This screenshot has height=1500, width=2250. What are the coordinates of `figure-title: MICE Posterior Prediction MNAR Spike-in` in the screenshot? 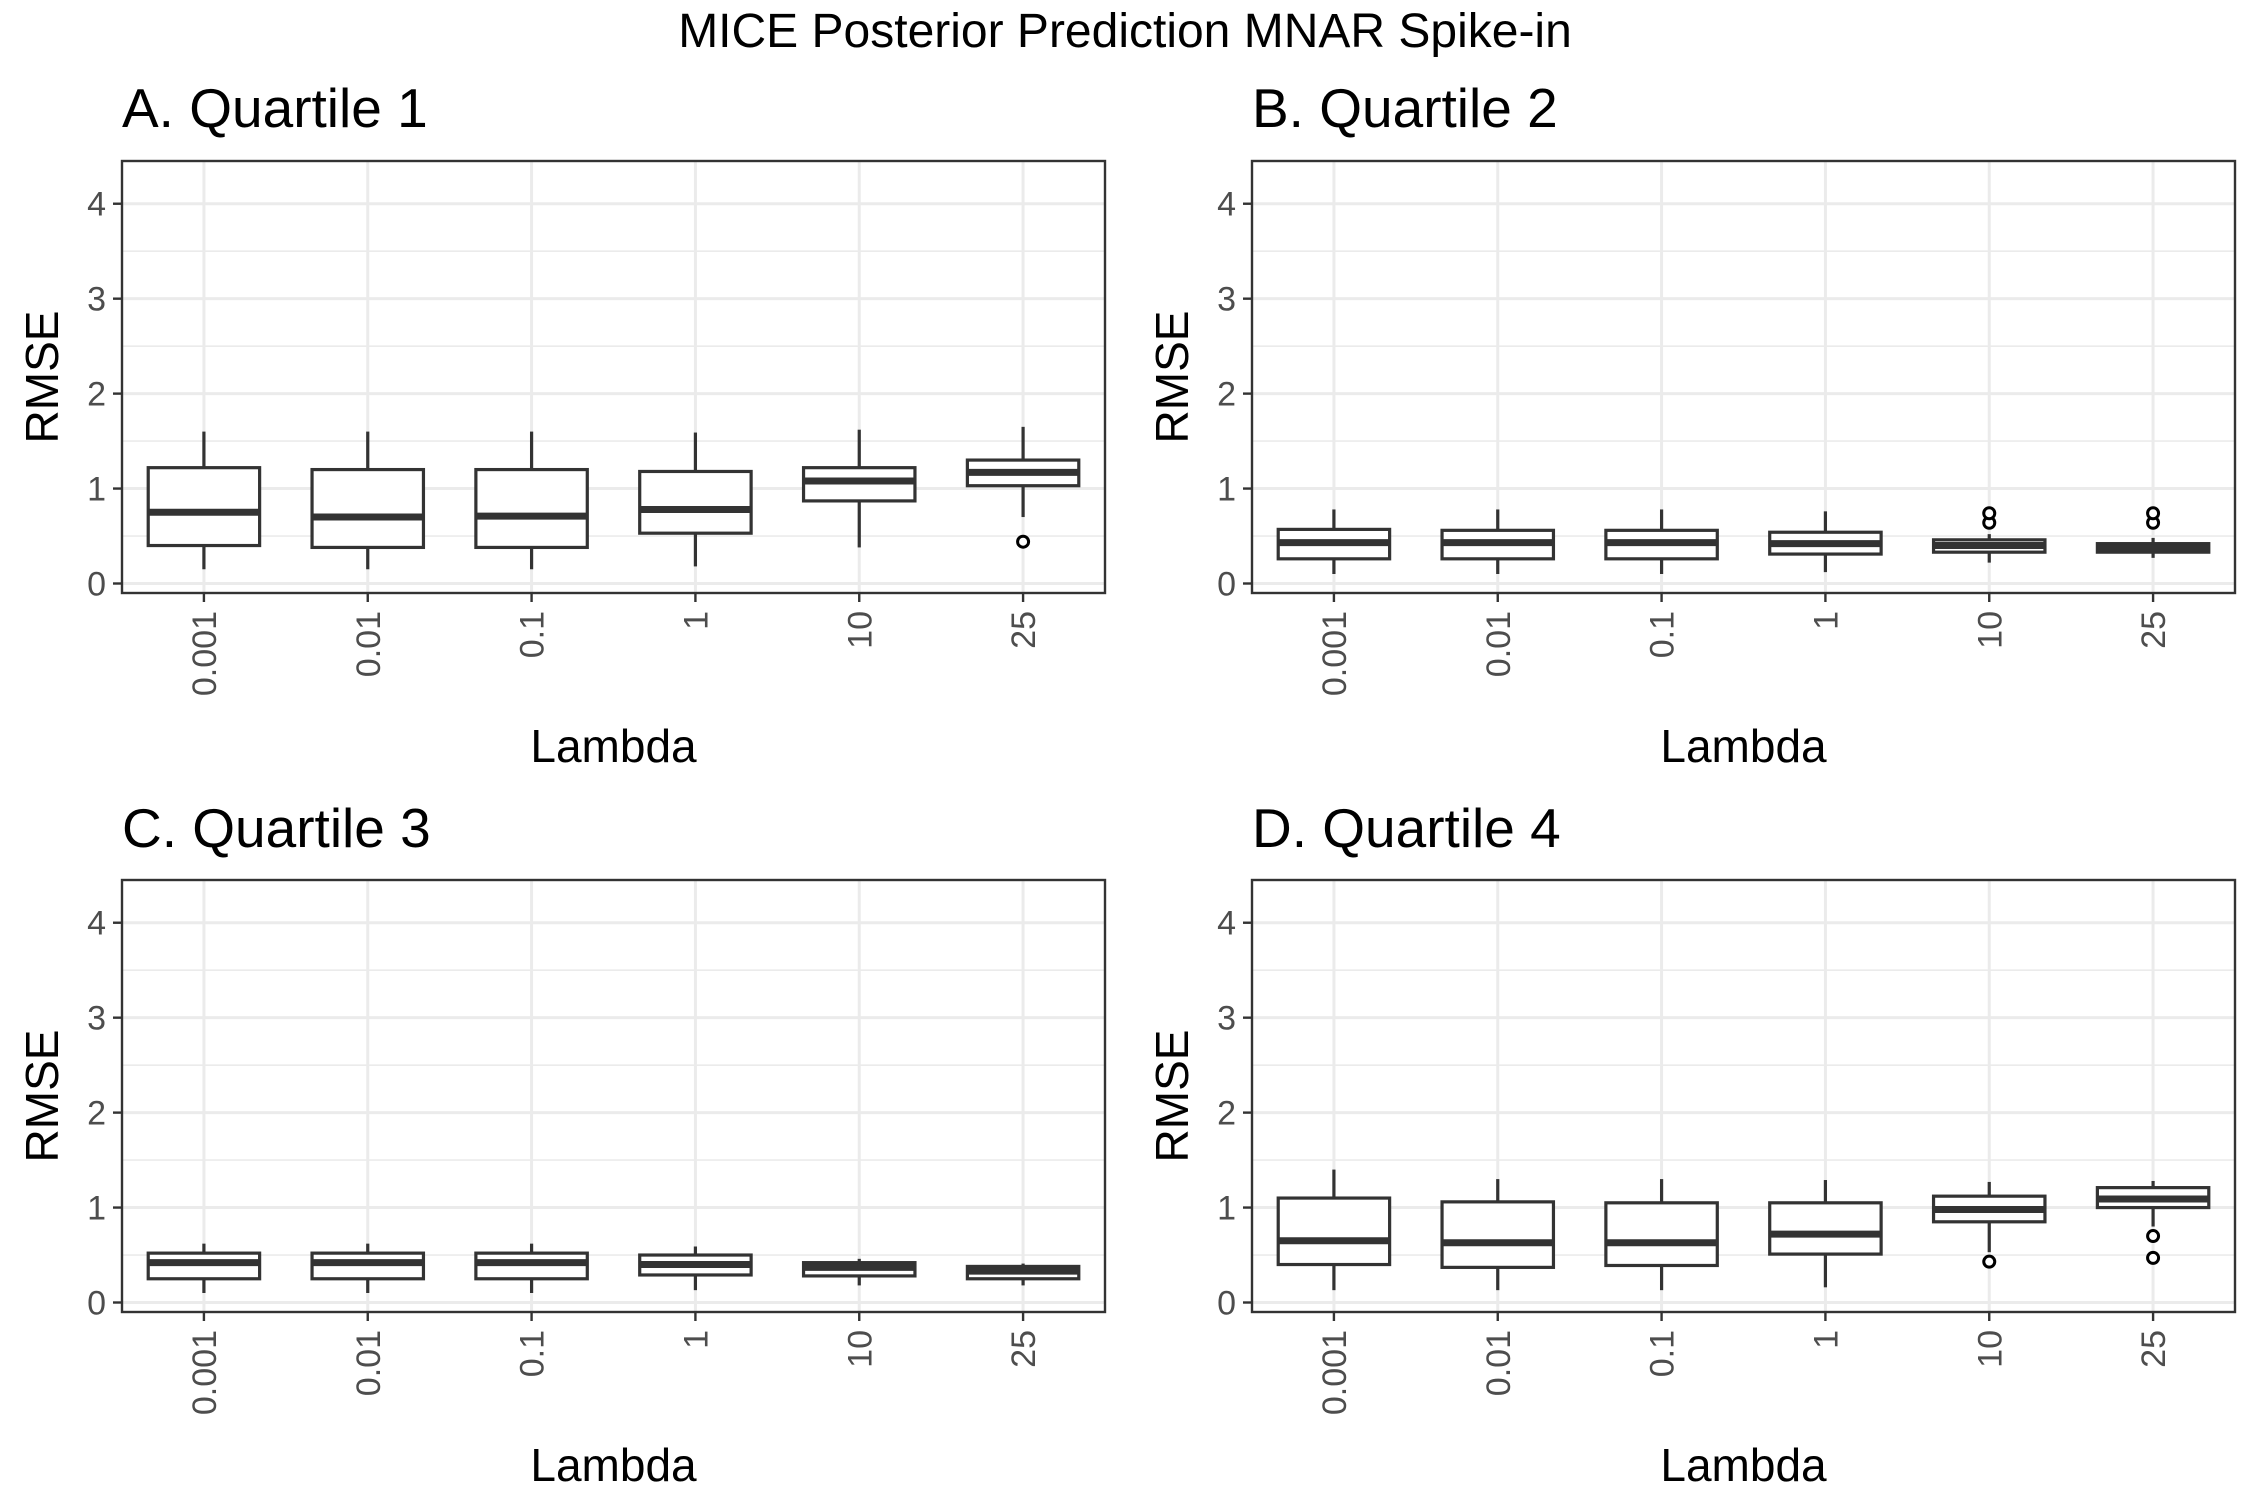 It's located at (1125, 31).